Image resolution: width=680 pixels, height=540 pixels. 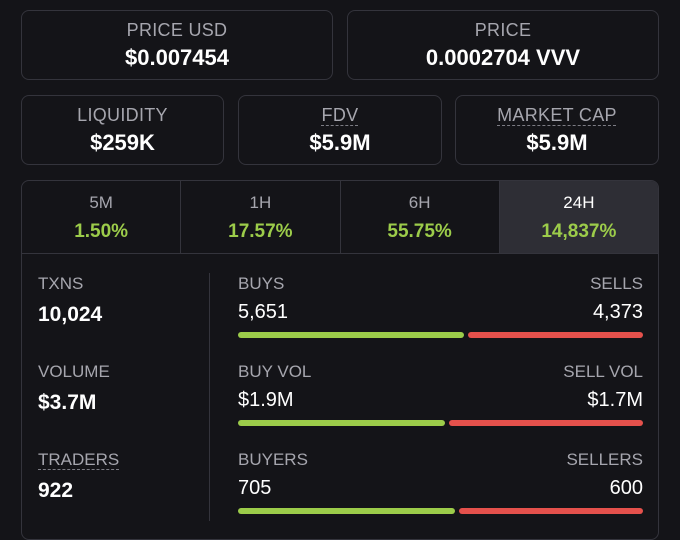 What do you see at coordinates (74, 388) in the screenshot?
I see `volume-stat: VOLUME $3.7M` at bounding box center [74, 388].